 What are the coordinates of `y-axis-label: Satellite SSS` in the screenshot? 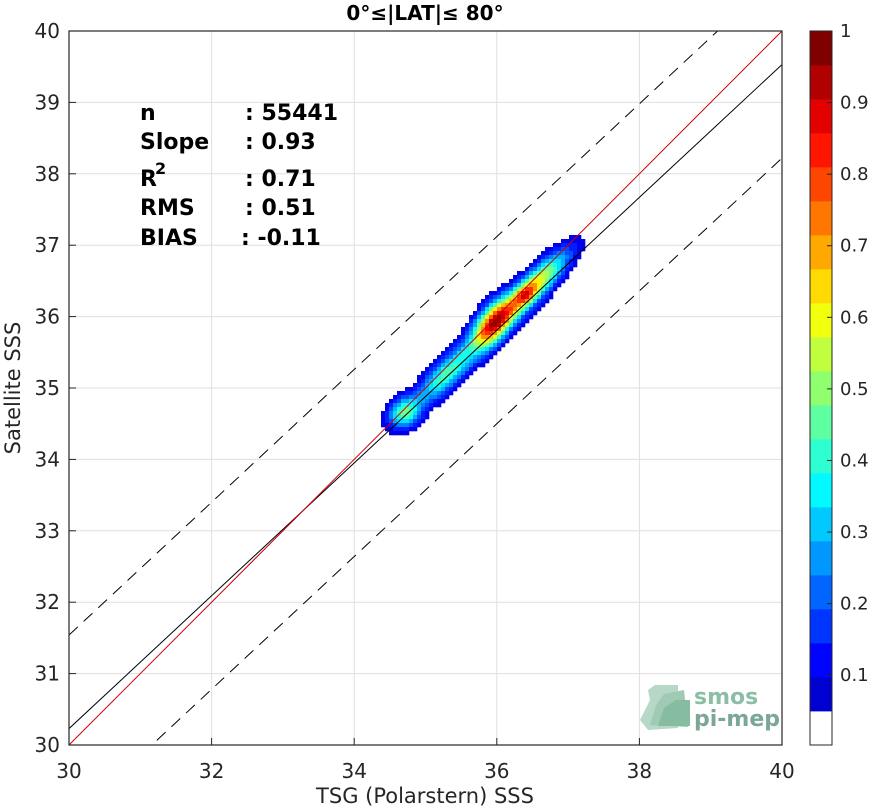 It's located at (13, 388).